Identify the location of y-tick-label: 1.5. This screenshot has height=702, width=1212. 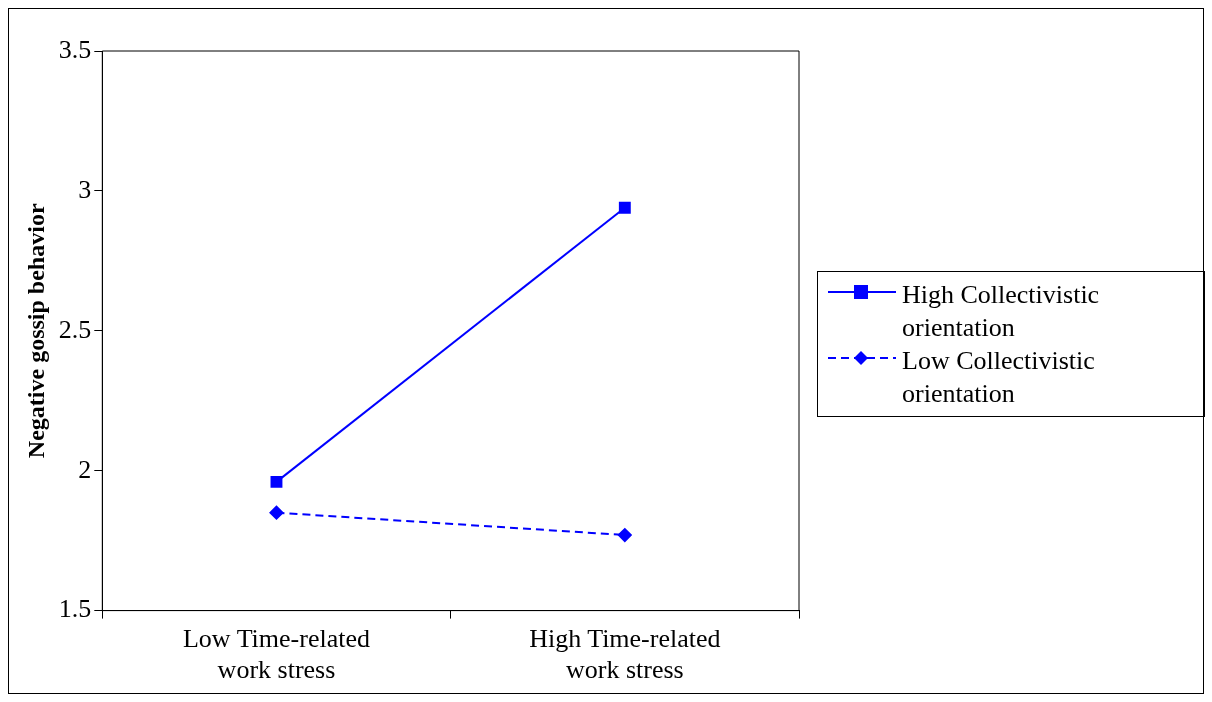
(75, 609).